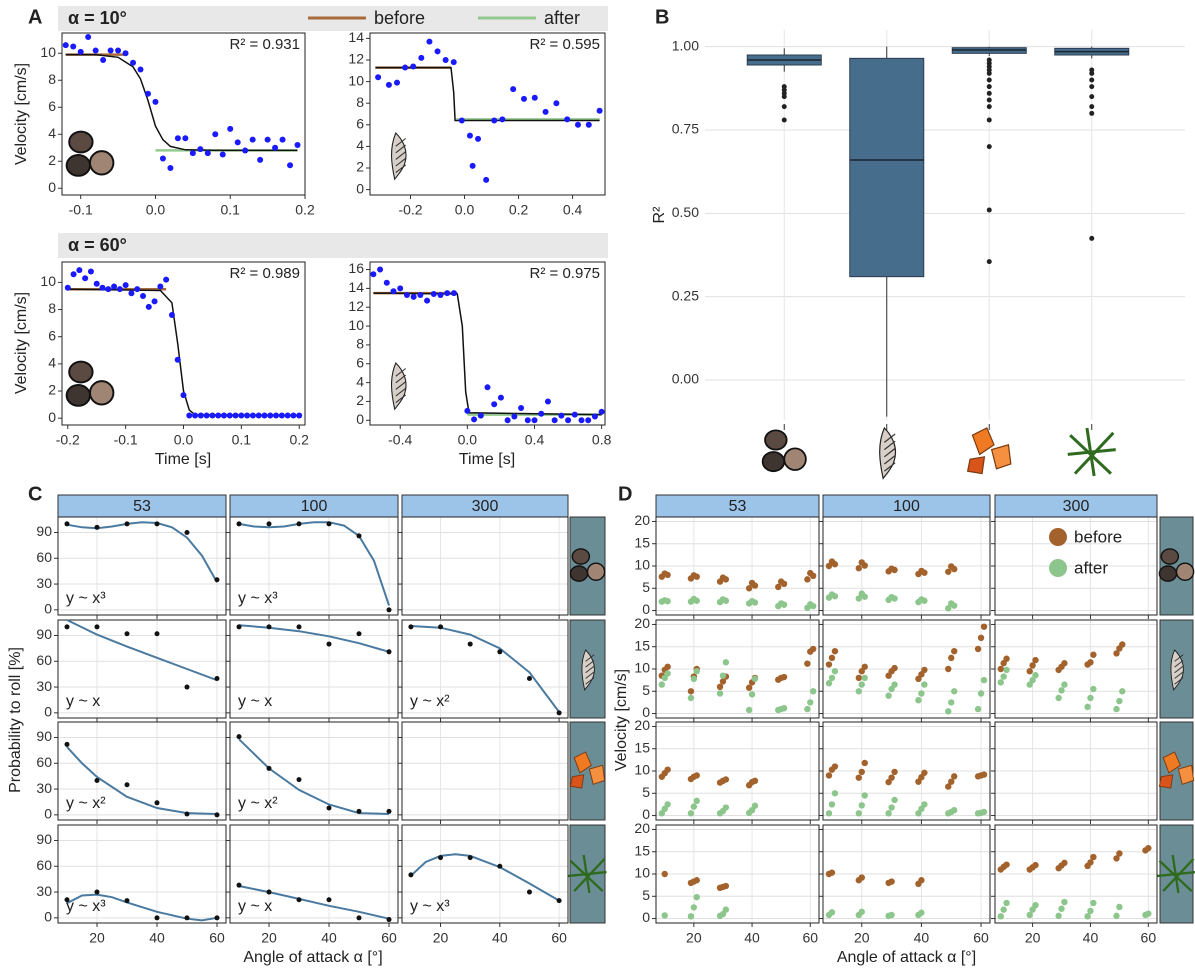 The width and height of the screenshot is (1195, 974). I want to click on strip, so click(333, 245).